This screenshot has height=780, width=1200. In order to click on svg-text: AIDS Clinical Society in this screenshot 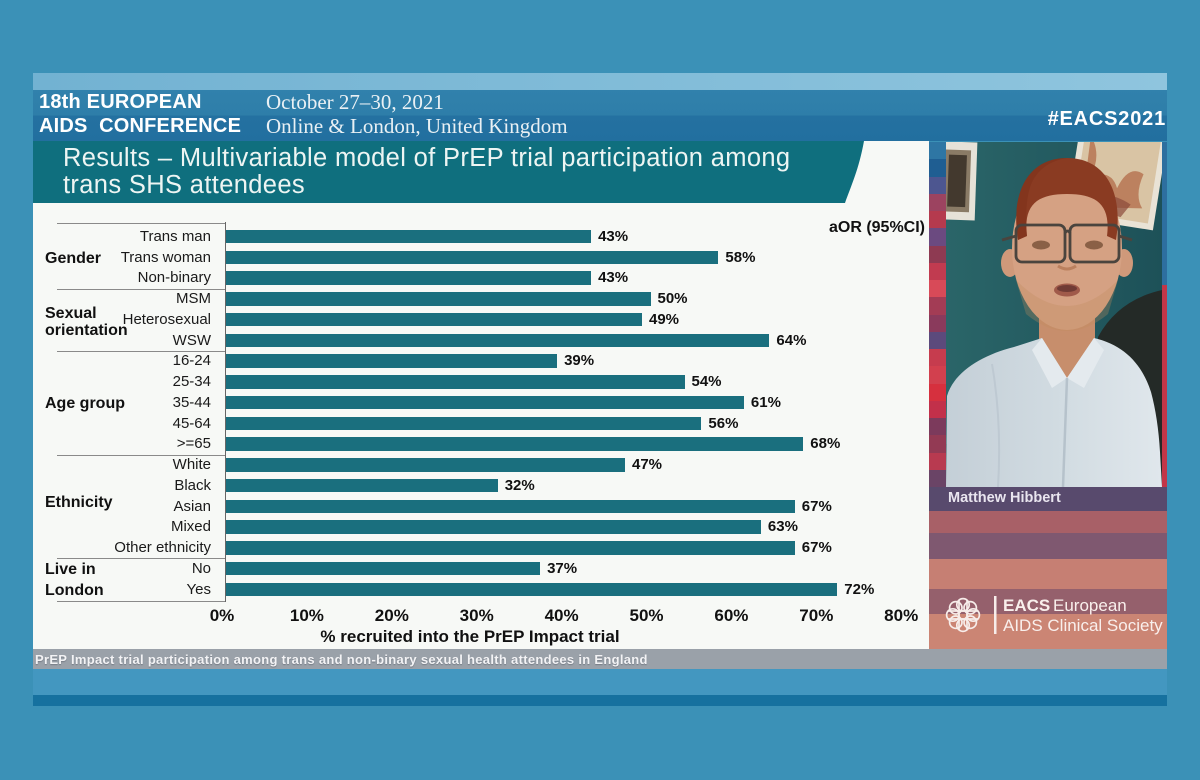, I will do `click(1083, 625)`.